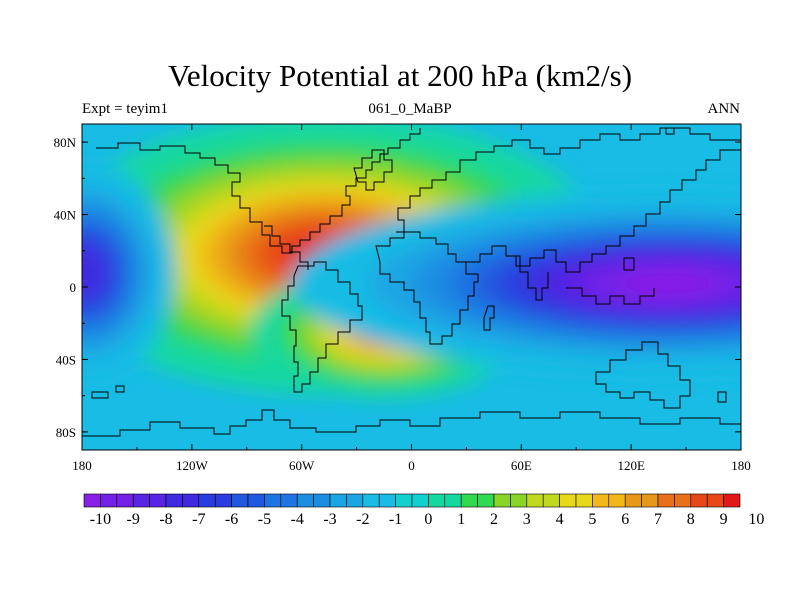 The height and width of the screenshot is (600, 800). I want to click on case-label: 061_0_MaBP, so click(410, 109).